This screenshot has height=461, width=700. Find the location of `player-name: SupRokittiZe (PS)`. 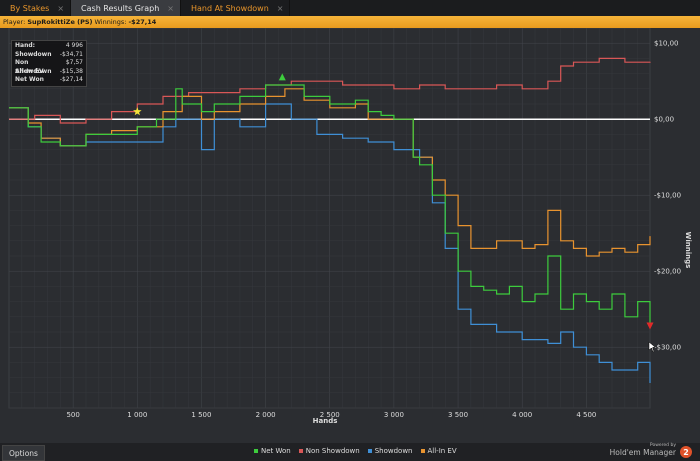

player-name: SupRokittiZe (PS) is located at coordinates (60, 22).